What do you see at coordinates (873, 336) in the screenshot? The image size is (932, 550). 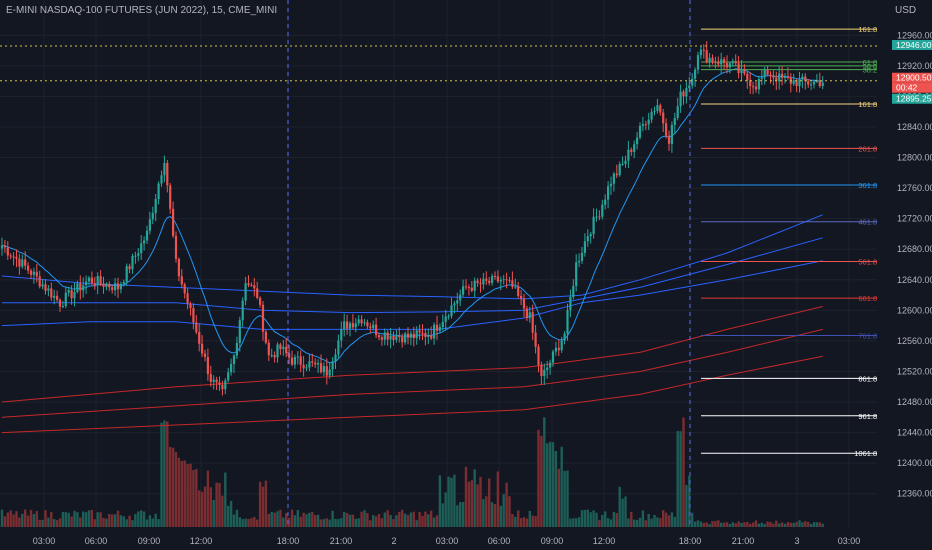 I see `fib-level-label: 761.80%` at bounding box center [873, 336].